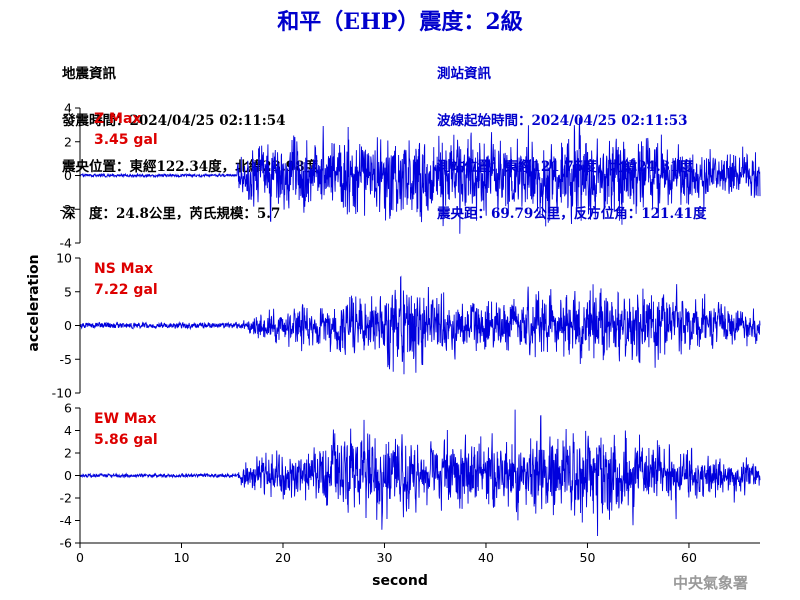  I want to click on y-tick-label: -6, so click(66, 543).